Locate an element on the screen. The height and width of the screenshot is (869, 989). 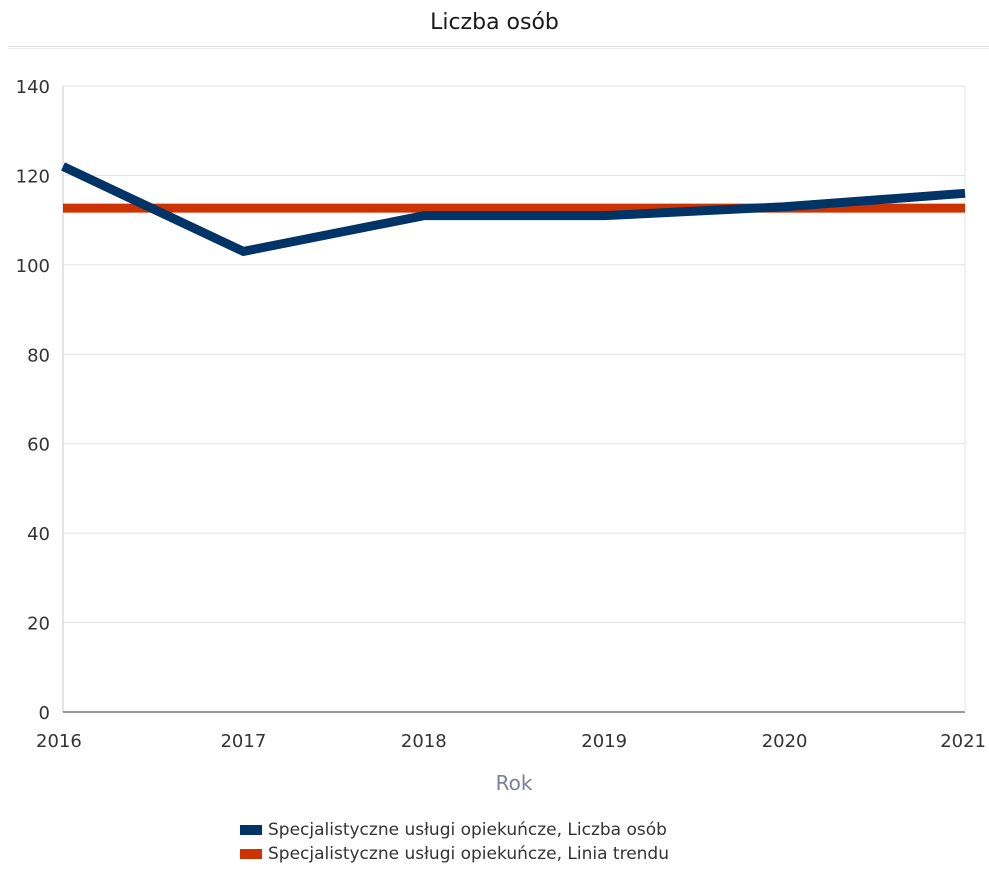
title-divider is located at coordinates (498, 46).